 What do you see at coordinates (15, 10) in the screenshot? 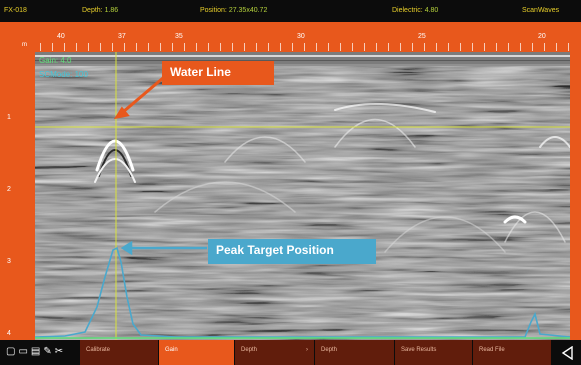
I see `file-name: FX-018` at bounding box center [15, 10].